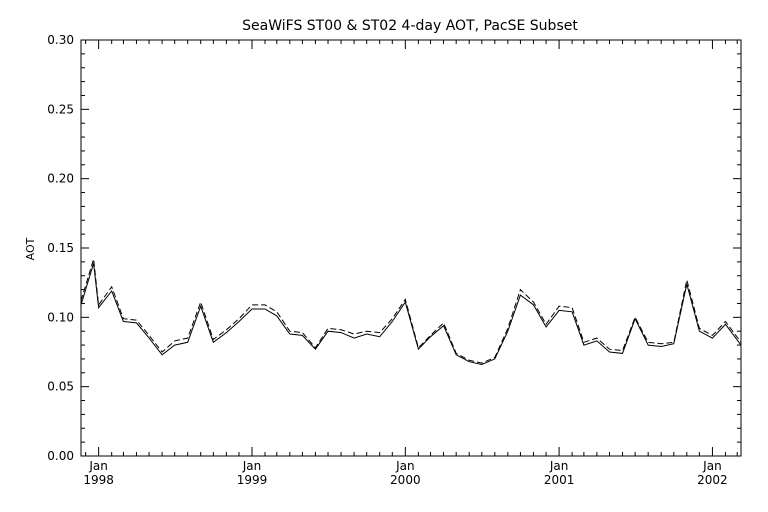 The width and height of the screenshot is (768, 512). What do you see at coordinates (60, 109) in the screenshot?
I see `y-tick-label: 0.25` at bounding box center [60, 109].